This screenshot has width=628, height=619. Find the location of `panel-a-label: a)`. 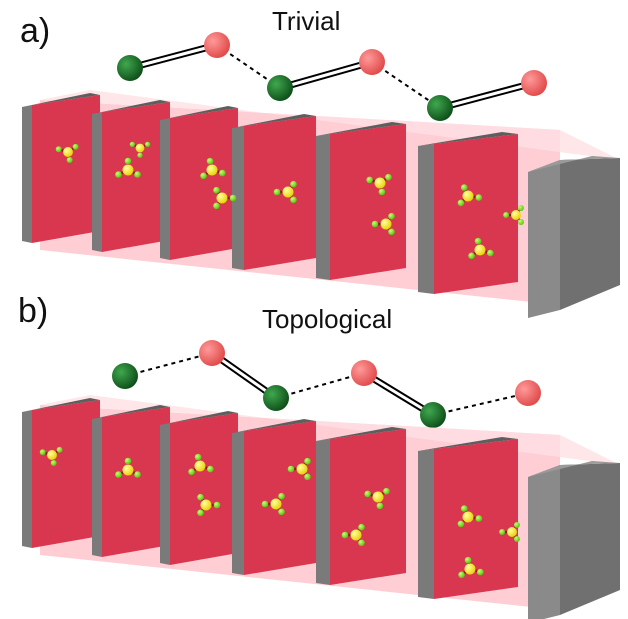

panel-a-label: a) is located at coordinates (35, 31).